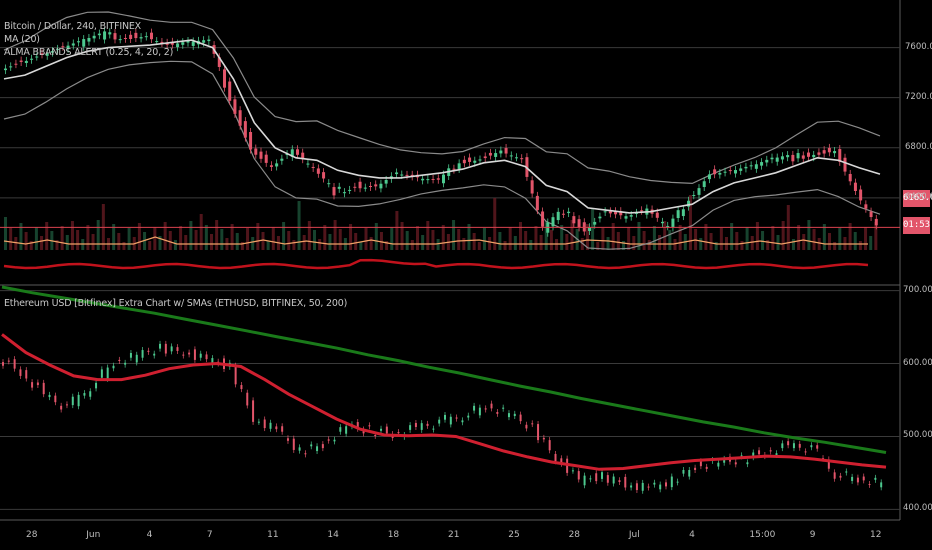 This screenshot has width=932, height=550. What do you see at coordinates (918, 46) in the screenshot?
I see `y-tick-label: 7600.0` at bounding box center [918, 46].